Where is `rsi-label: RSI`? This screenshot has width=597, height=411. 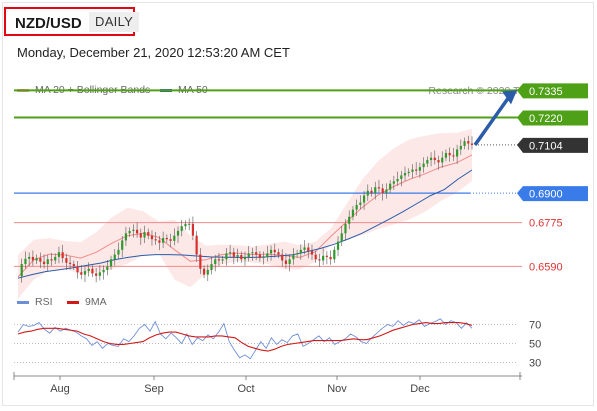 rsi-label: RSI is located at coordinates (44, 302).